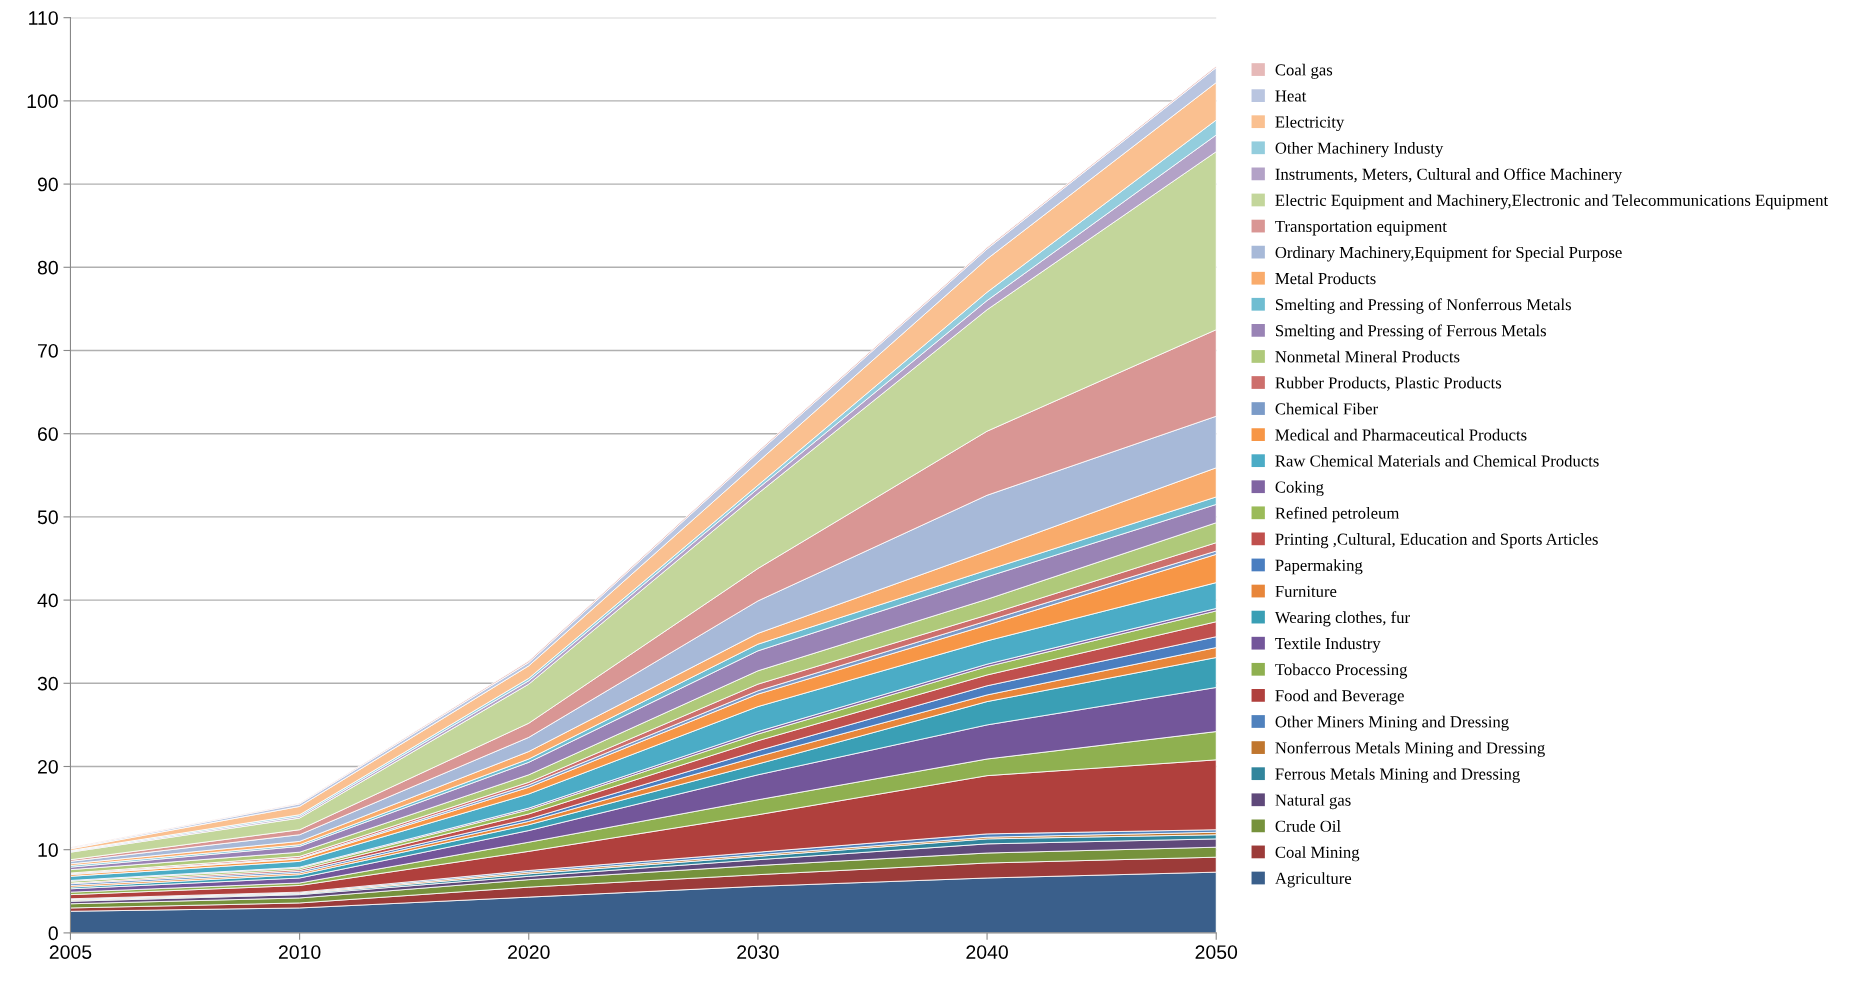 The width and height of the screenshot is (1854, 982). Describe the element at coordinates (1448, 254) in the screenshot. I see `legend-label: Ordinary Machinery,Equipment for Special Purpose` at that location.